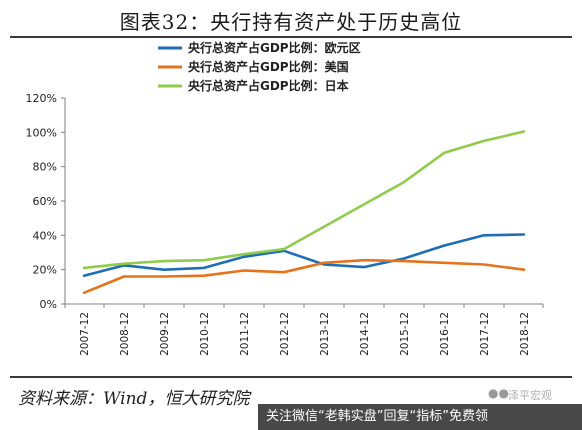  I want to click on x-tick-label: 2018-12, so click(525, 334).